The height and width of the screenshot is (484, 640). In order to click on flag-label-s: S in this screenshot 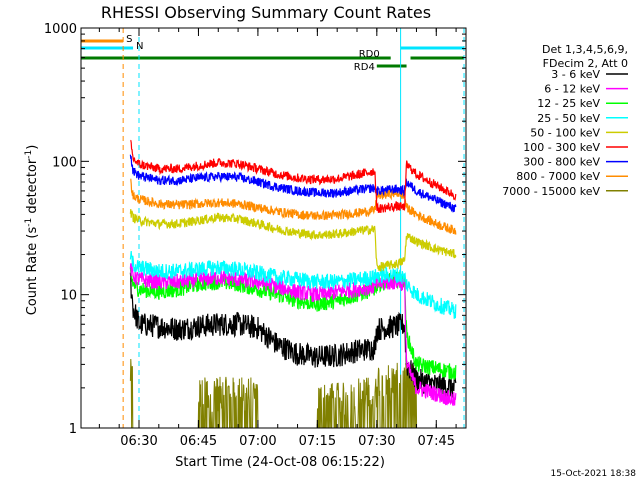, I will do `click(129, 39)`.